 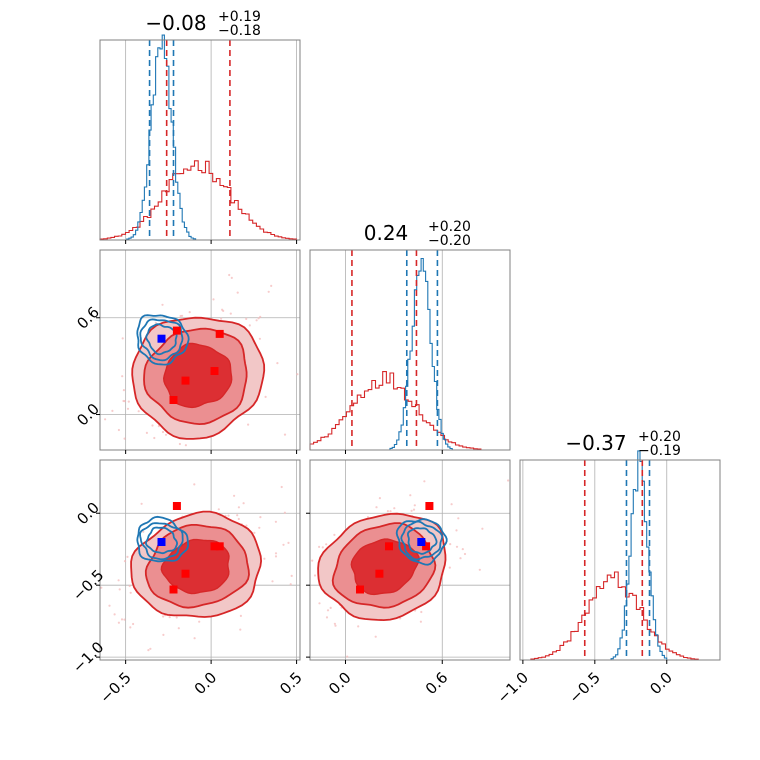 What do you see at coordinates (437, 683) in the screenshot?
I see `x-tick-label: 0.6` at bounding box center [437, 683].